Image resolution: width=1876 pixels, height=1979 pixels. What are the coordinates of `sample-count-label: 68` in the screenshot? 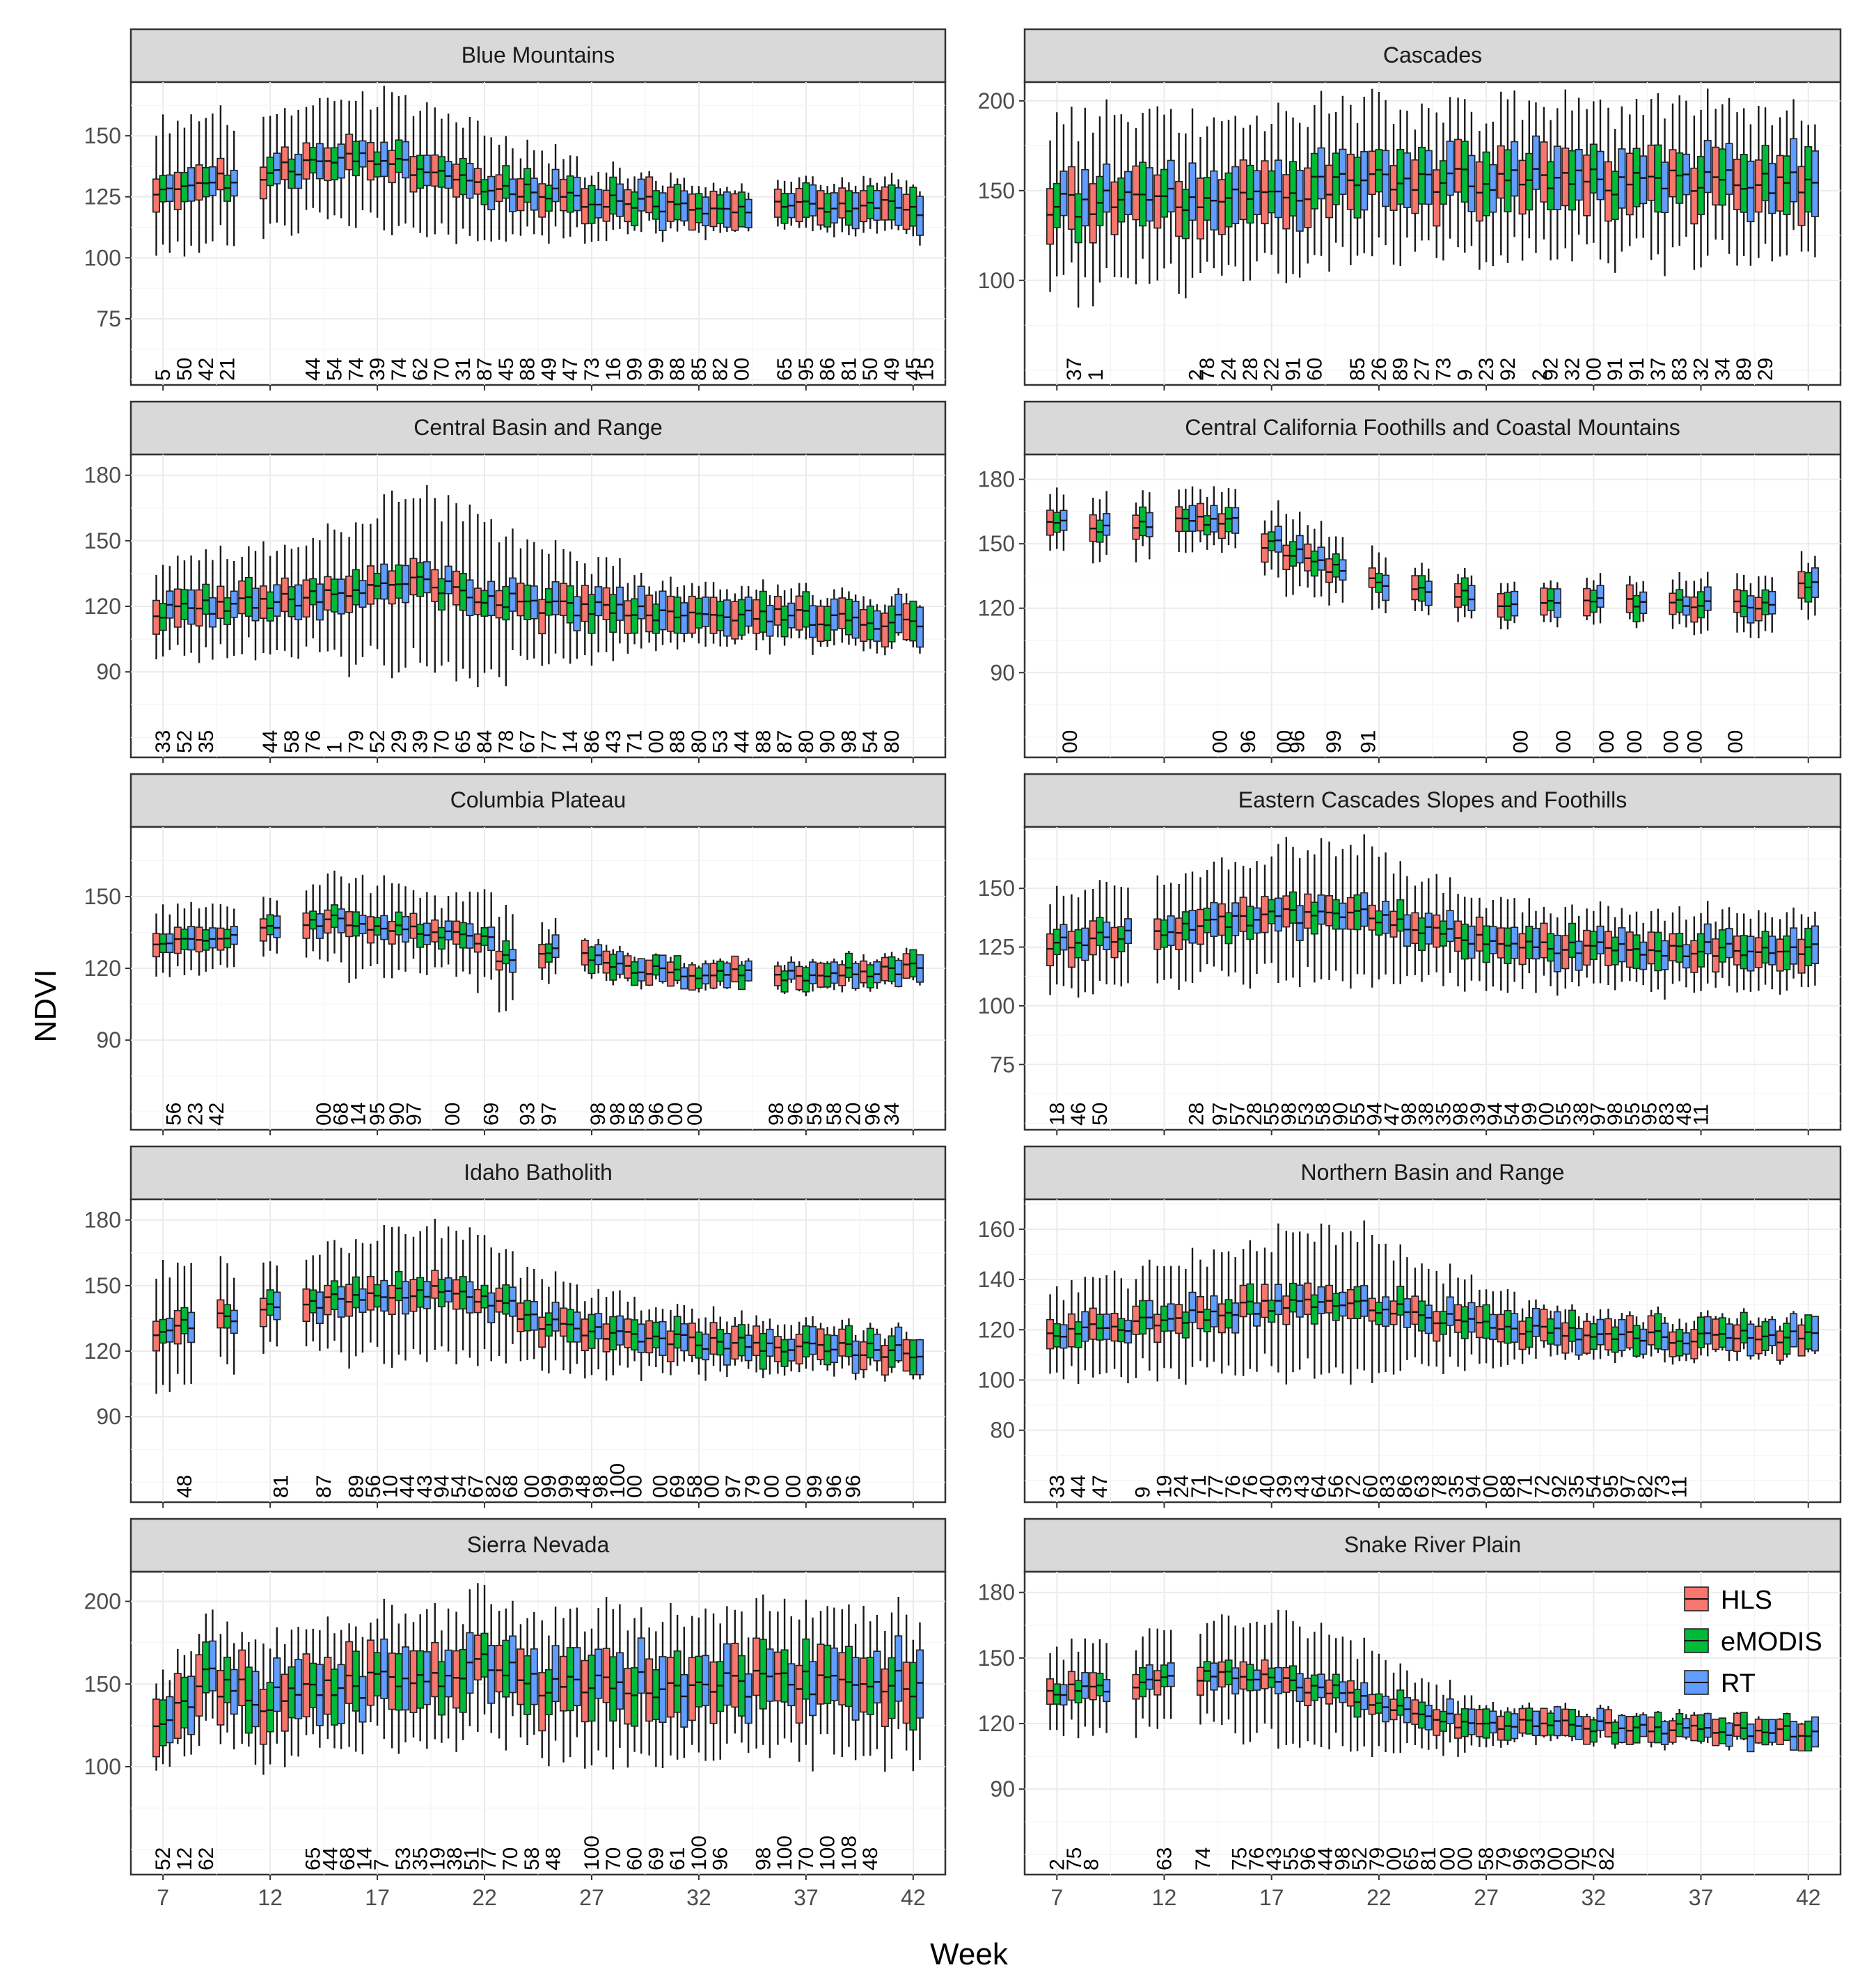 It's located at (511, 1486).